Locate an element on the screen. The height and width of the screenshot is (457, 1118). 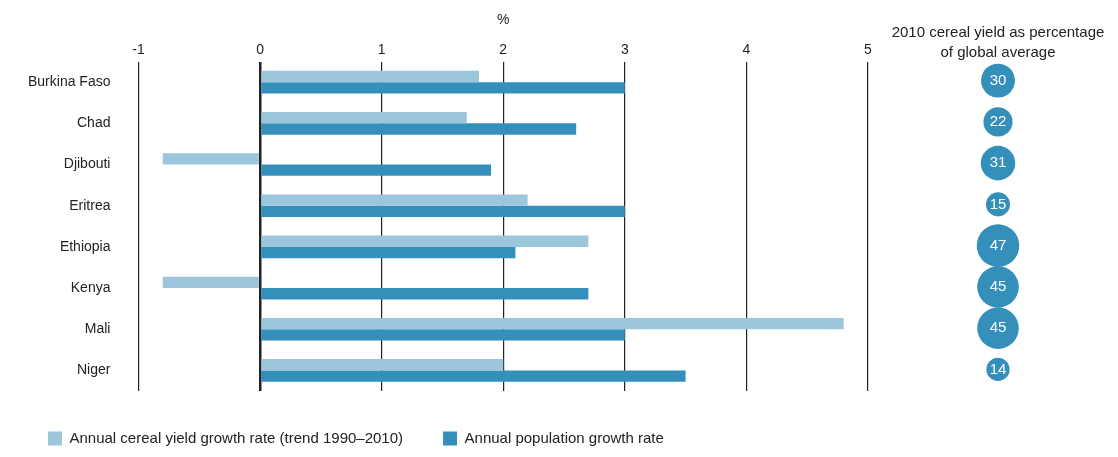
data-label: 30 is located at coordinates (998, 79).